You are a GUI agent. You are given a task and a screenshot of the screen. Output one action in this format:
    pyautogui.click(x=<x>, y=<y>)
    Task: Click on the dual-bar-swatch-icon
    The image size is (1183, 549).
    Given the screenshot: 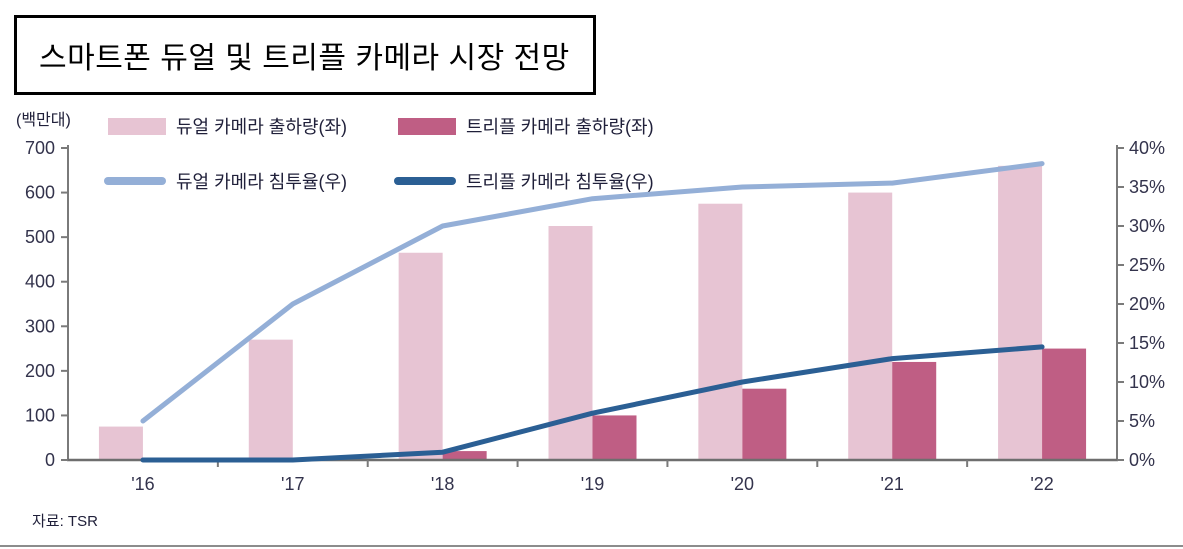 What is the action you would take?
    pyautogui.click(x=137, y=126)
    